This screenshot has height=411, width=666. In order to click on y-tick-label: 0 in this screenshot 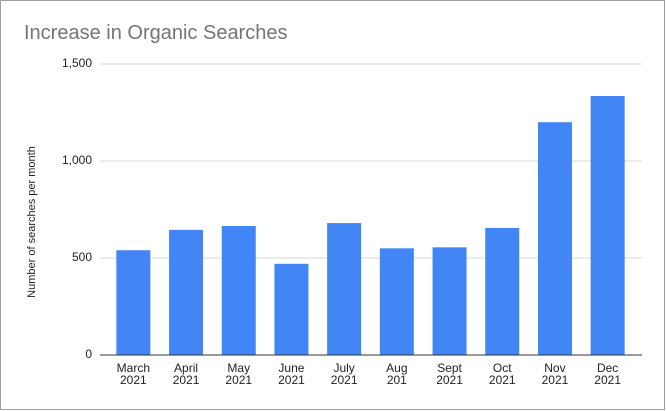, I will do `click(88, 354)`.